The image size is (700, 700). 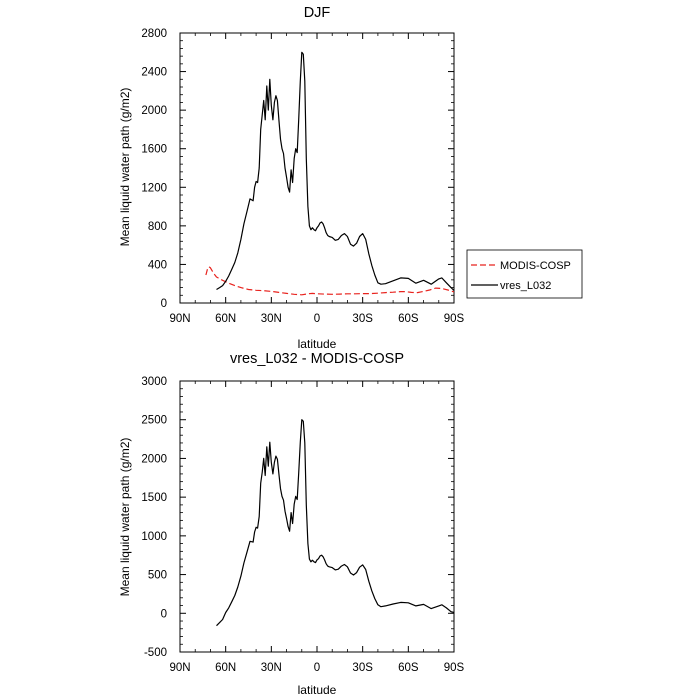 I want to click on legend: MODIS-COSP vres_L032, so click(x=524, y=274).